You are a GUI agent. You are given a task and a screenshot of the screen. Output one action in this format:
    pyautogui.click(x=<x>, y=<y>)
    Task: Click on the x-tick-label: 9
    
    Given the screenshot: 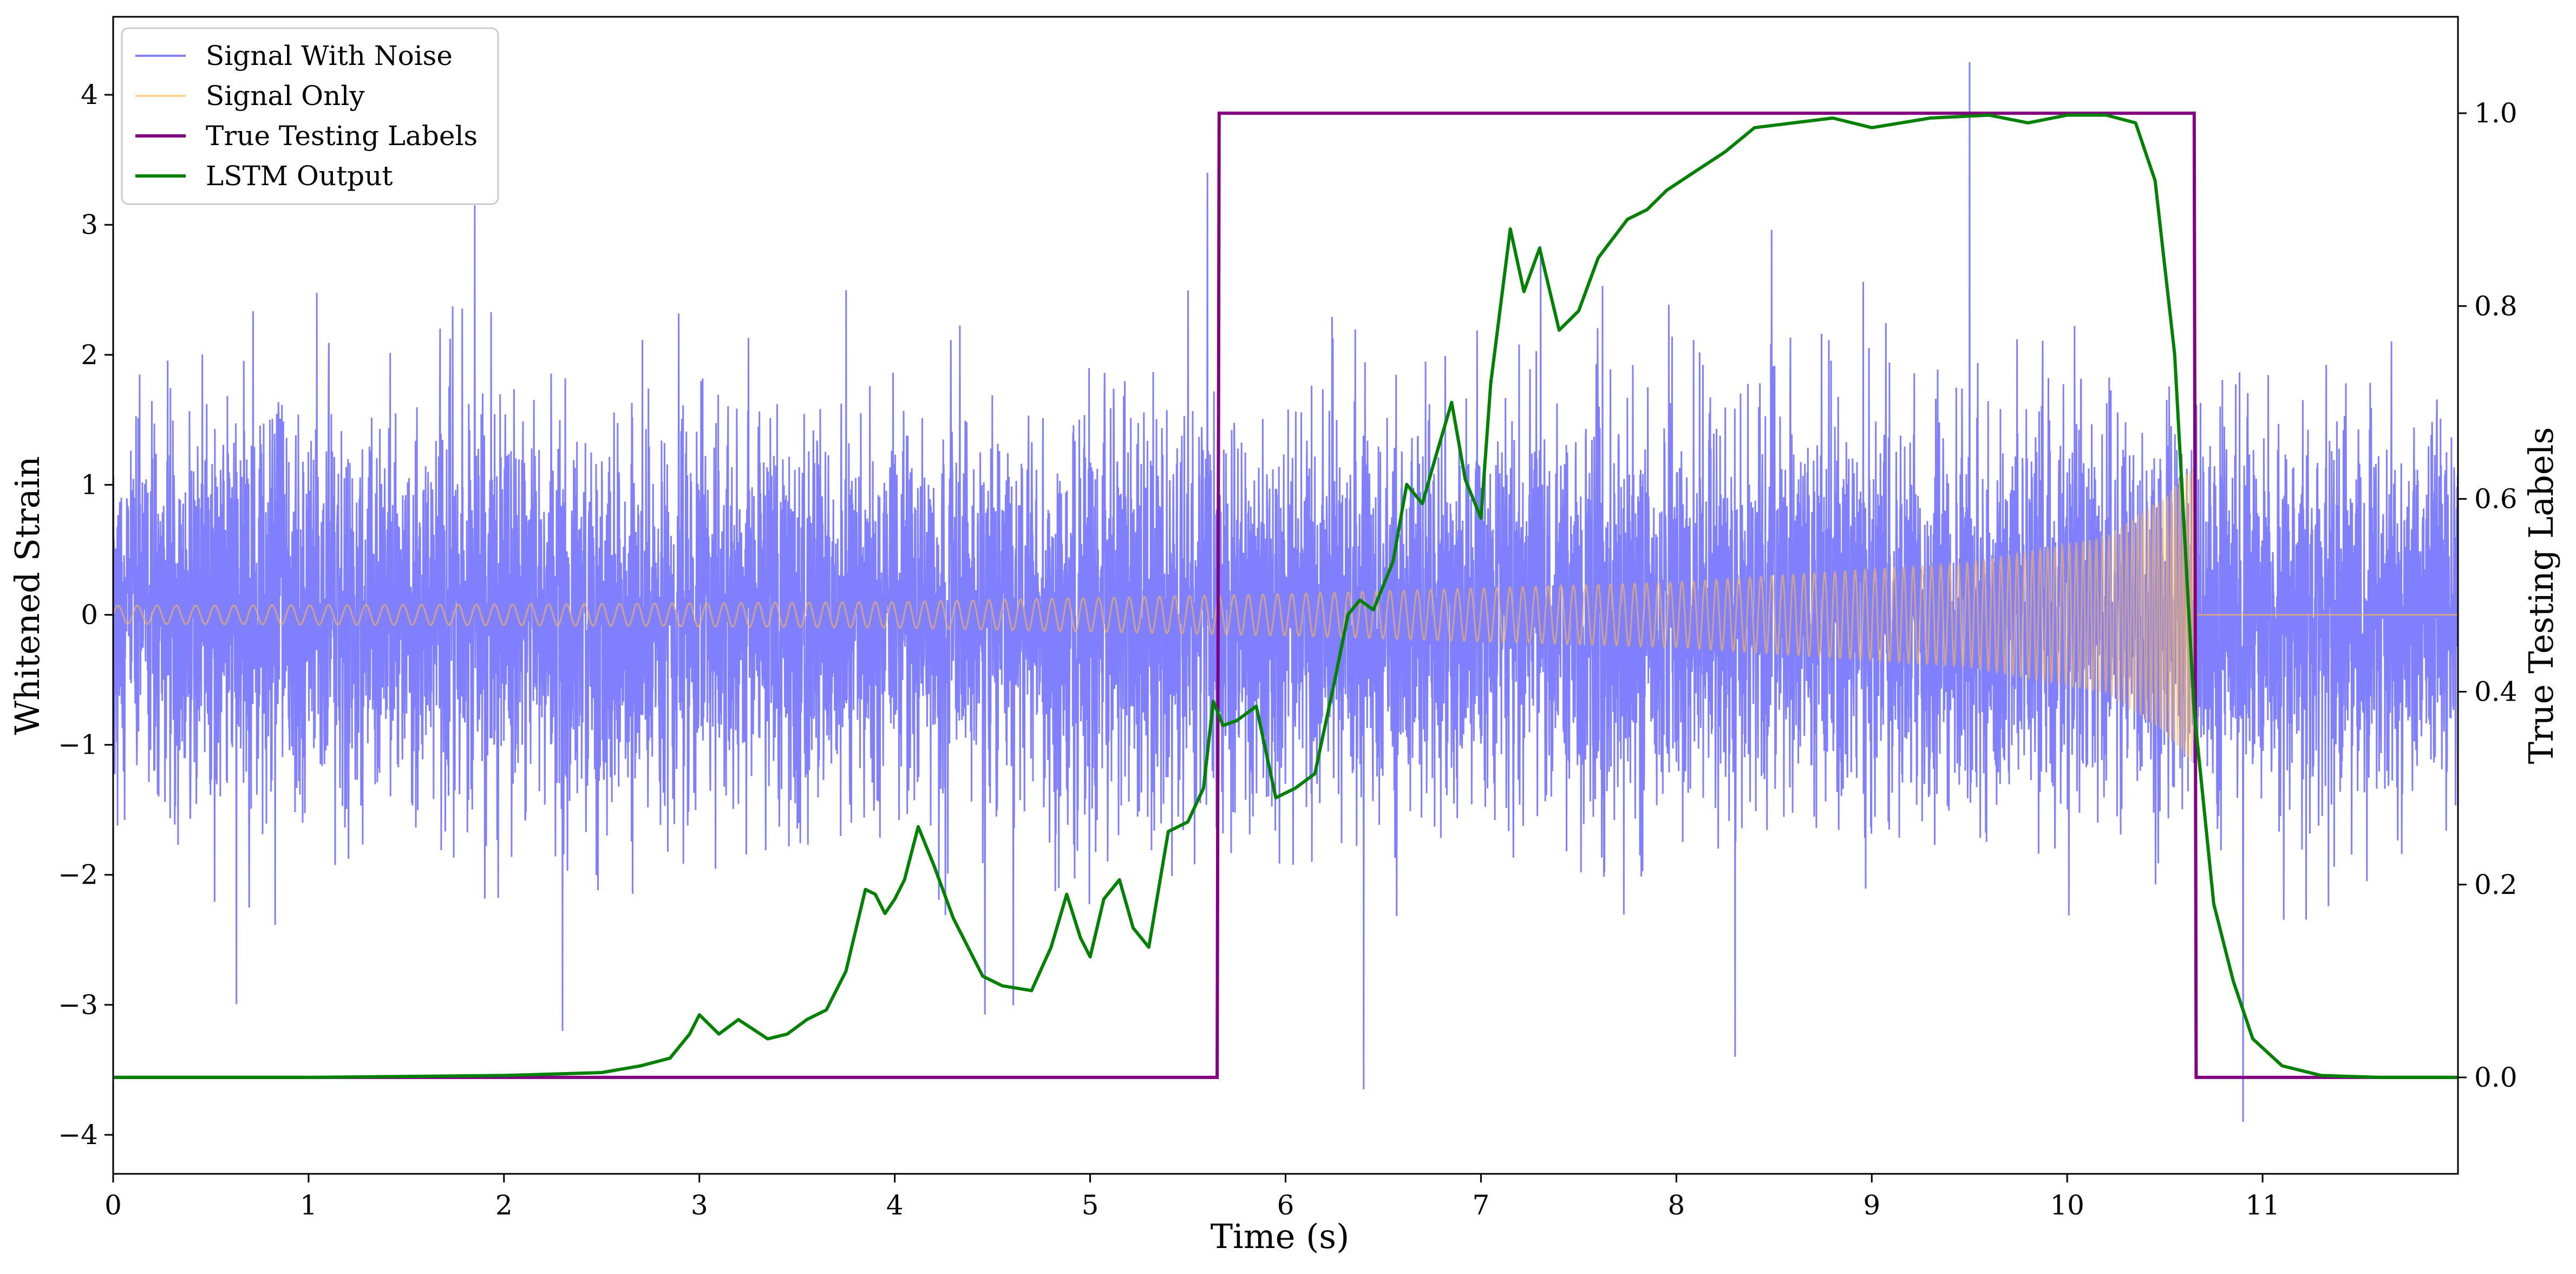 What is the action you would take?
    pyautogui.click(x=1871, y=1205)
    